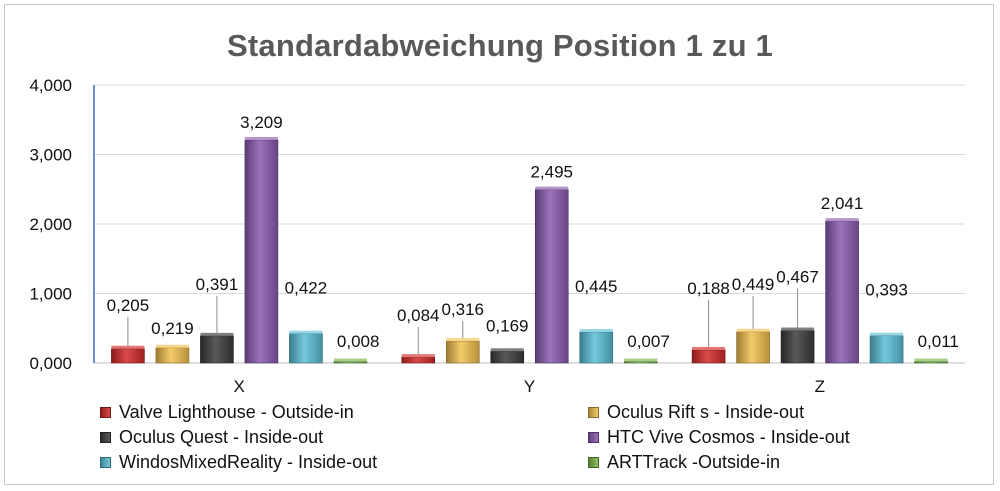  I want to click on x-axis: X Y Z, so click(529, 386).